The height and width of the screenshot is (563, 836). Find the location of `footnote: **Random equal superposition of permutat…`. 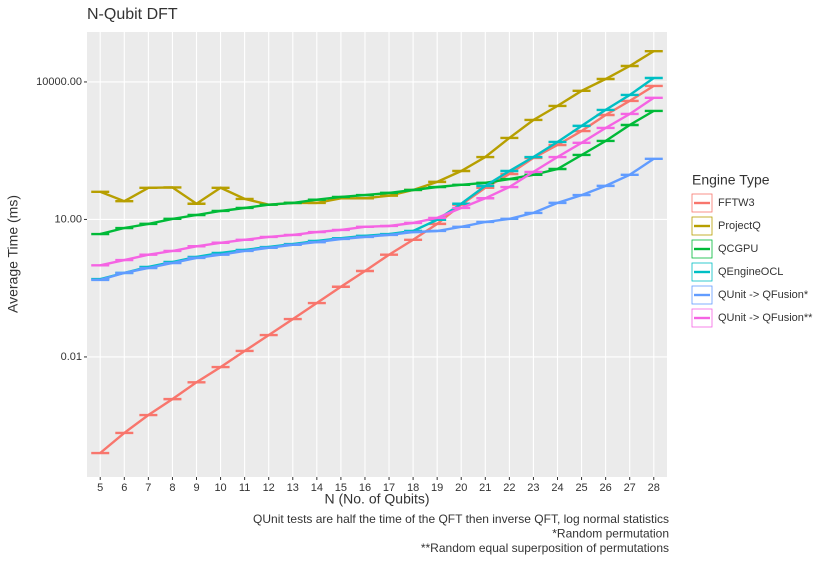

footnote: **Random equal superposition of permutat… is located at coordinates (545, 548).